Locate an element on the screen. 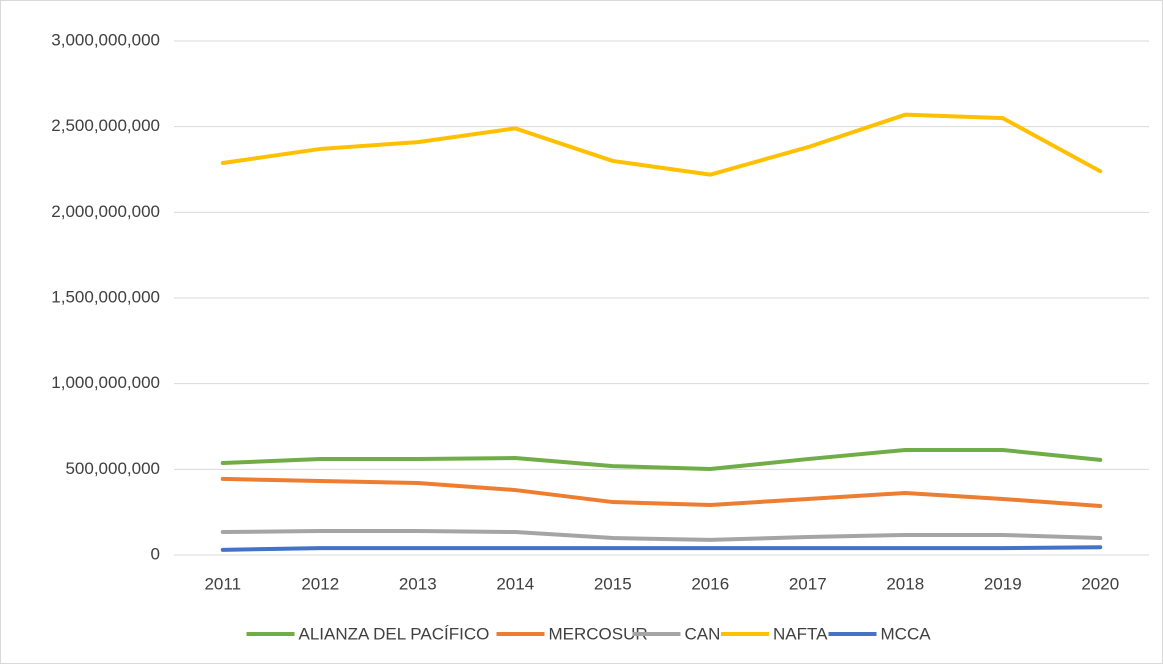 This screenshot has height=664, width=1163. legend-label: CAN is located at coordinates (703, 633).